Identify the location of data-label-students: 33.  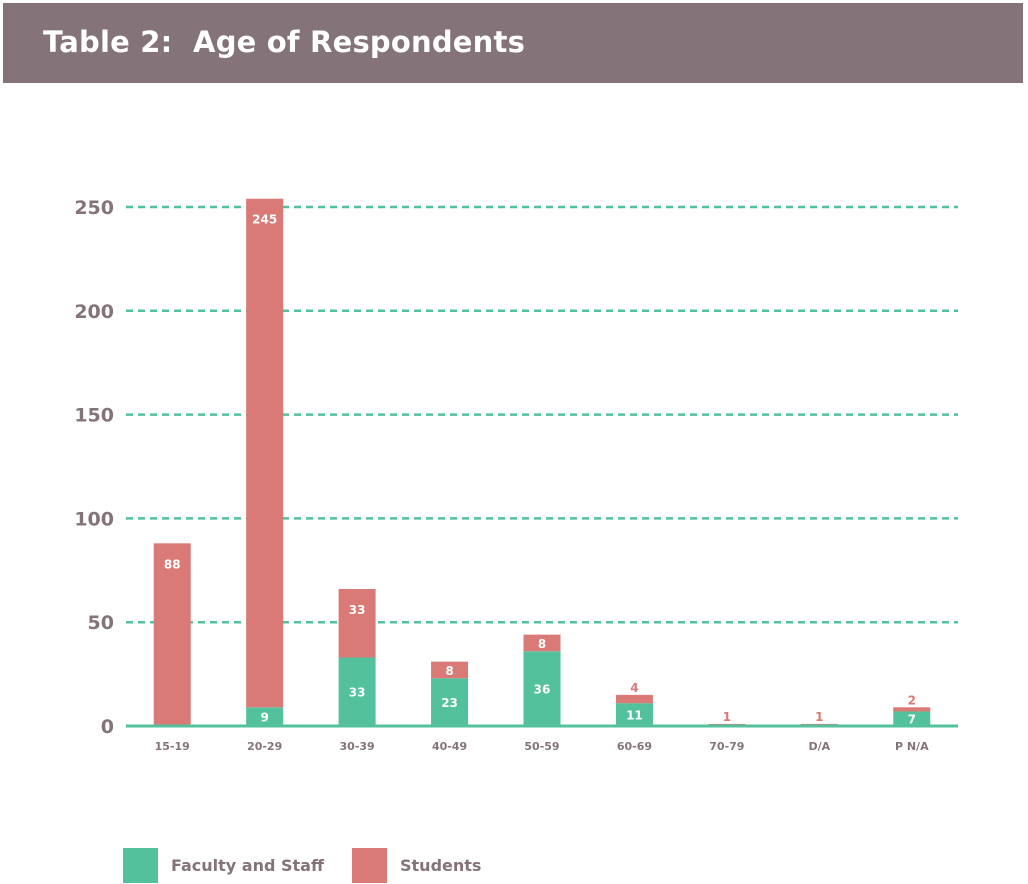
(357, 610).